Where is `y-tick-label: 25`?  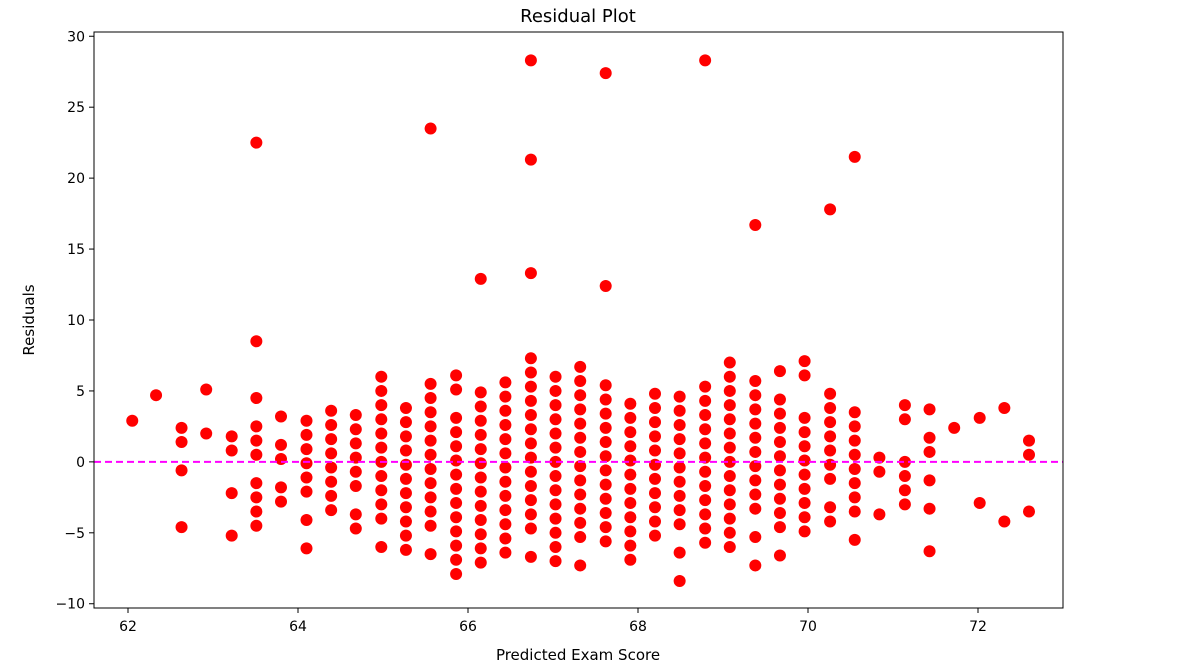
y-tick-label: 25 is located at coordinates (76, 108).